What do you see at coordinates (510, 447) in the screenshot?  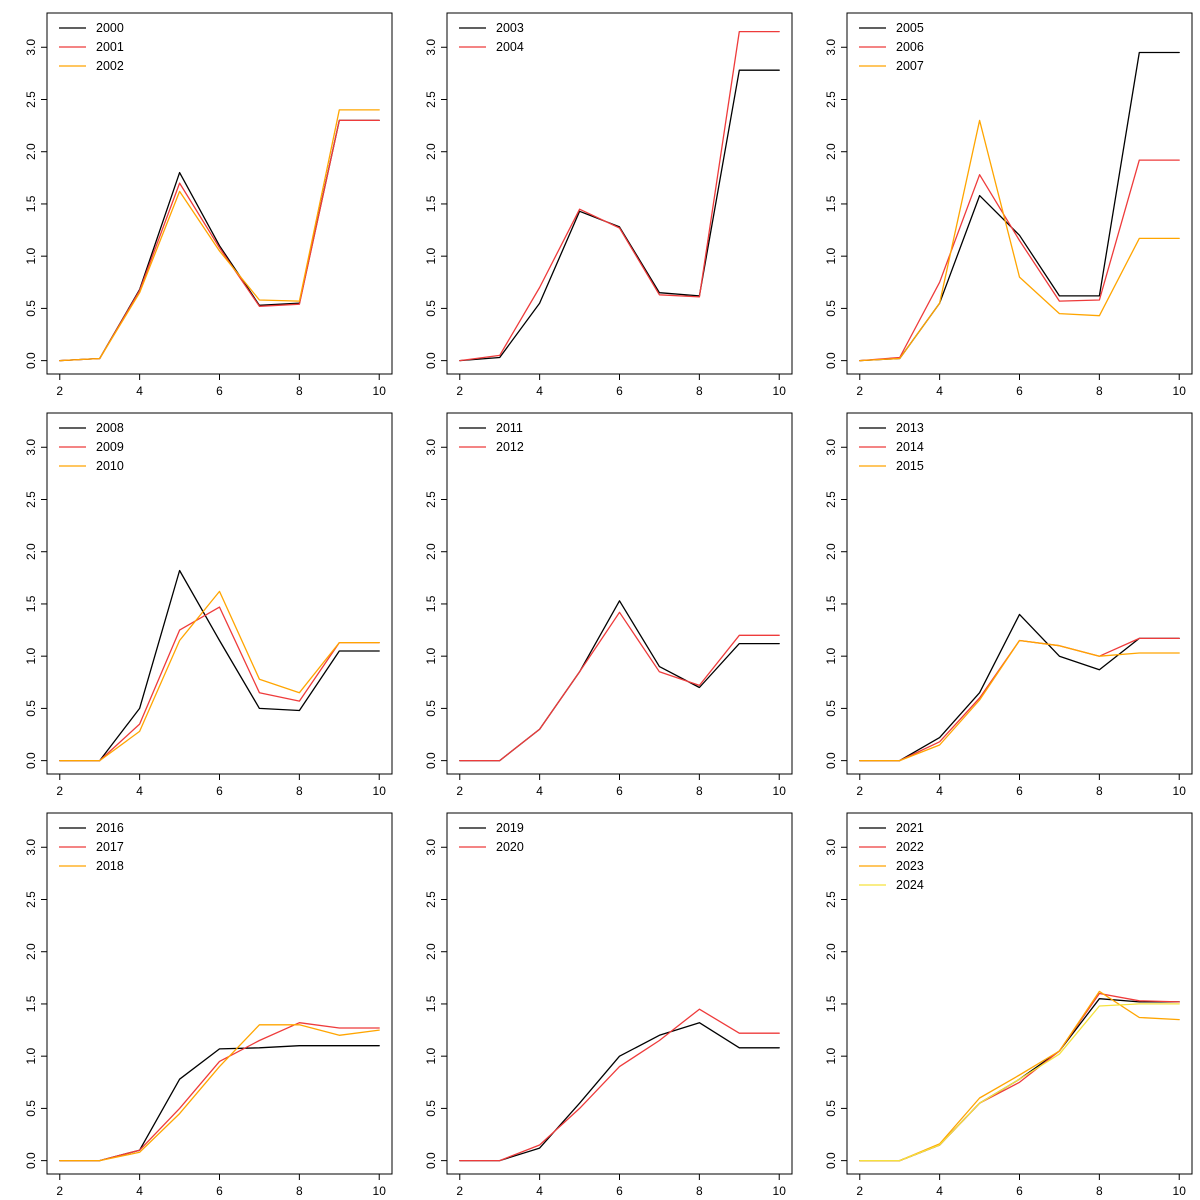 I see `legend-label: 2012` at bounding box center [510, 447].